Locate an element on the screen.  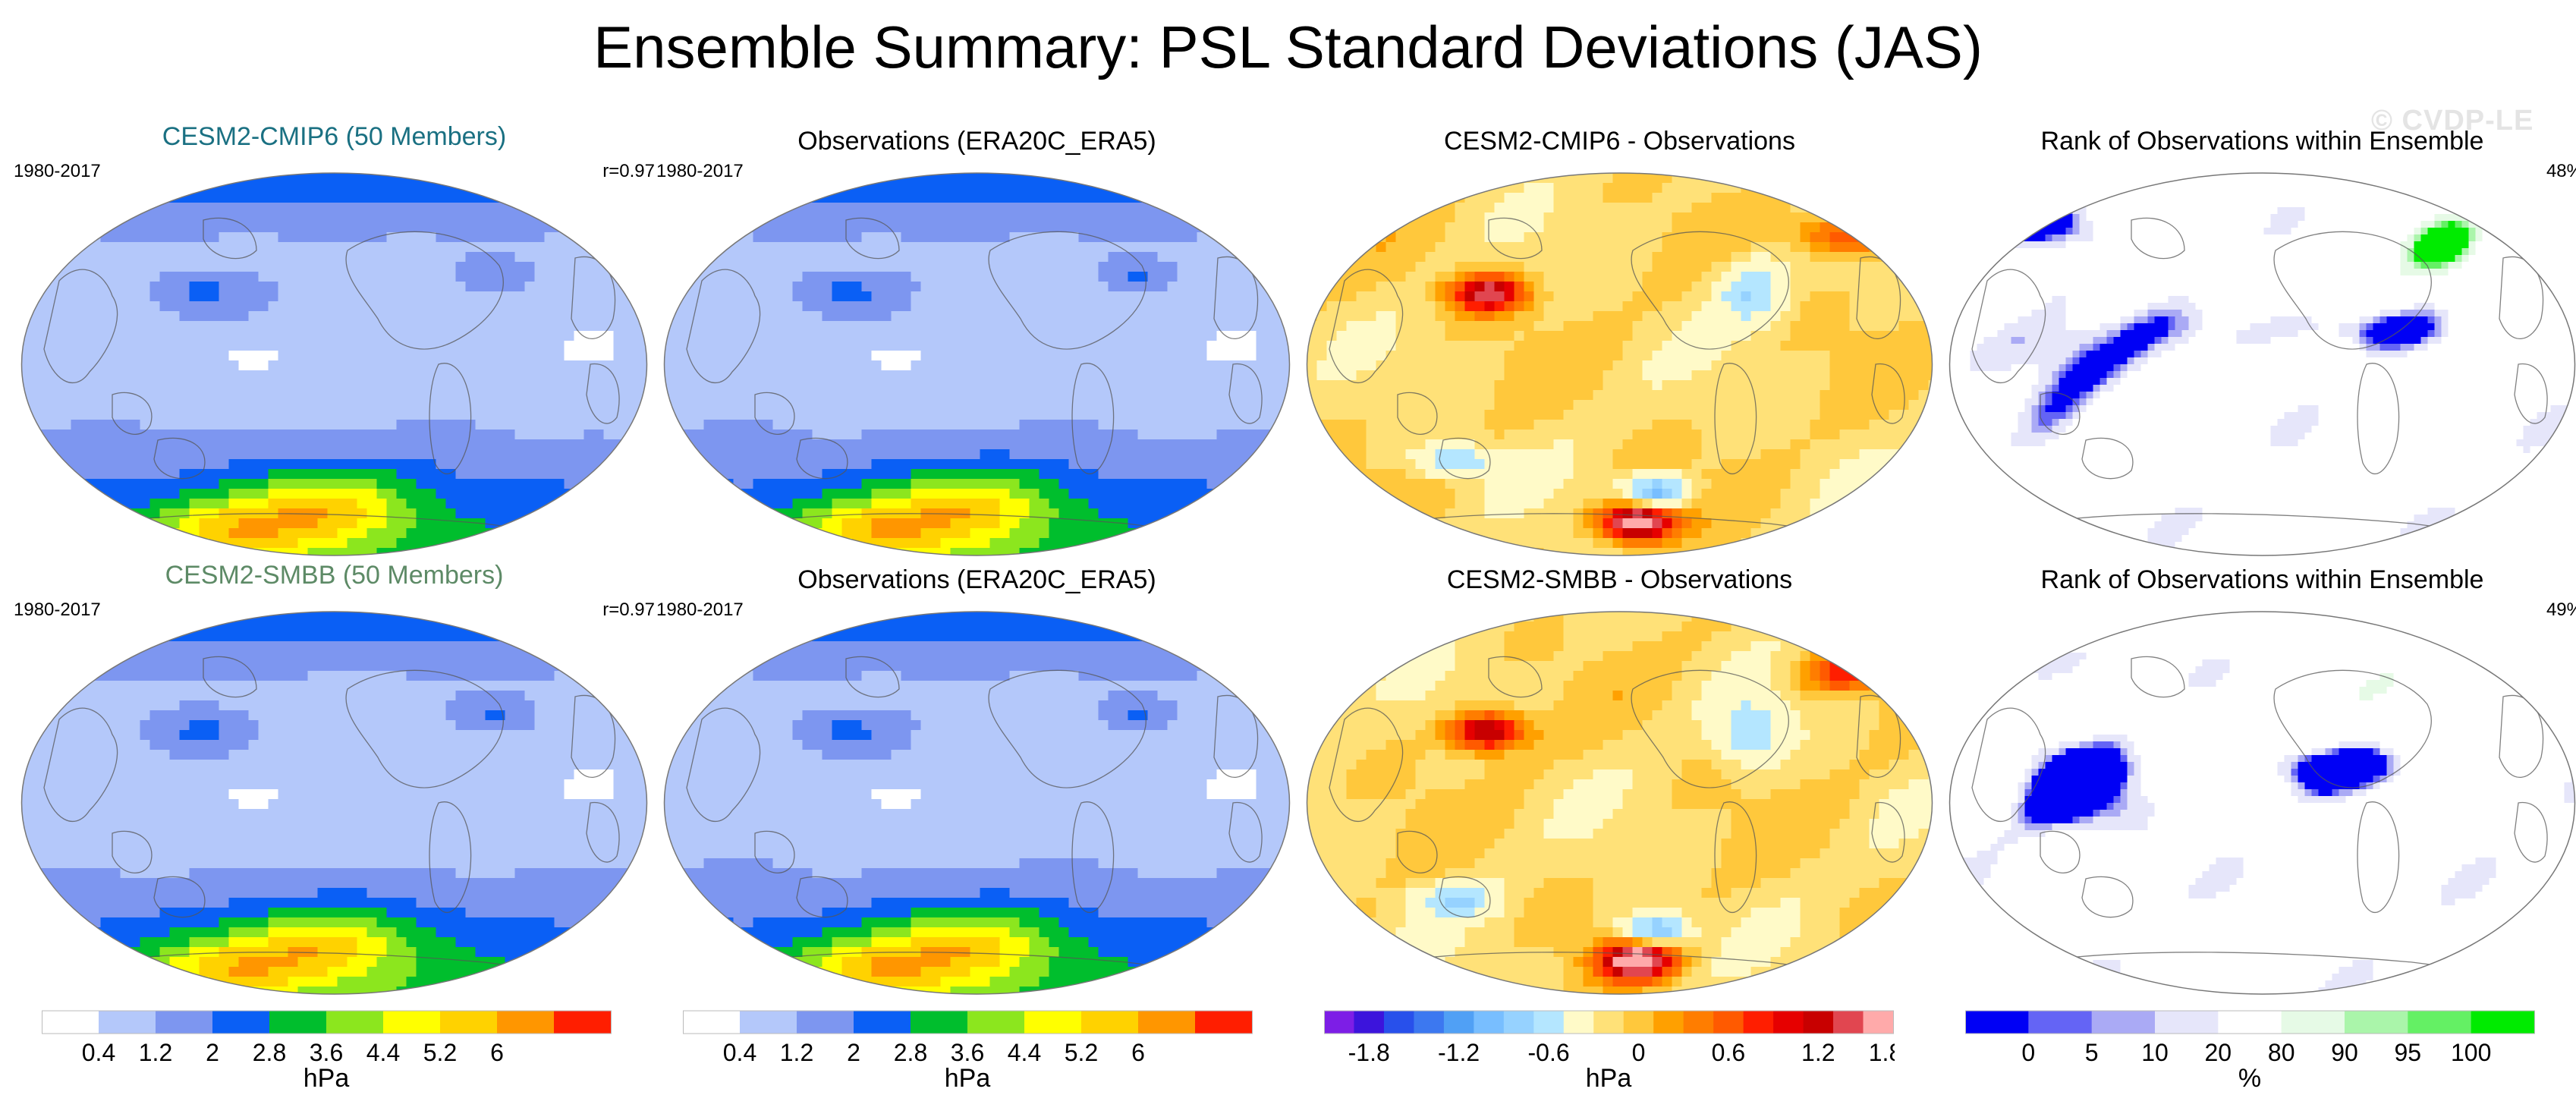
colorbar-tick-label: 6 is located at coordinates (497, 1052).